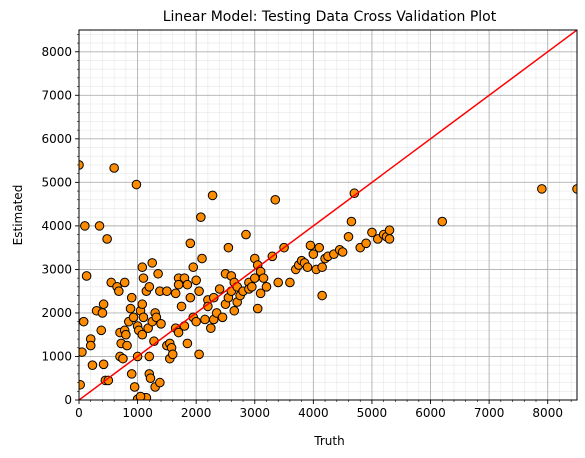 The width and height of the screenshot is (585, 458). What do you see at coordinates (313, 413) in the screenshot?
I see `x-tick-label: 4000` at bounding box center [313, 413].